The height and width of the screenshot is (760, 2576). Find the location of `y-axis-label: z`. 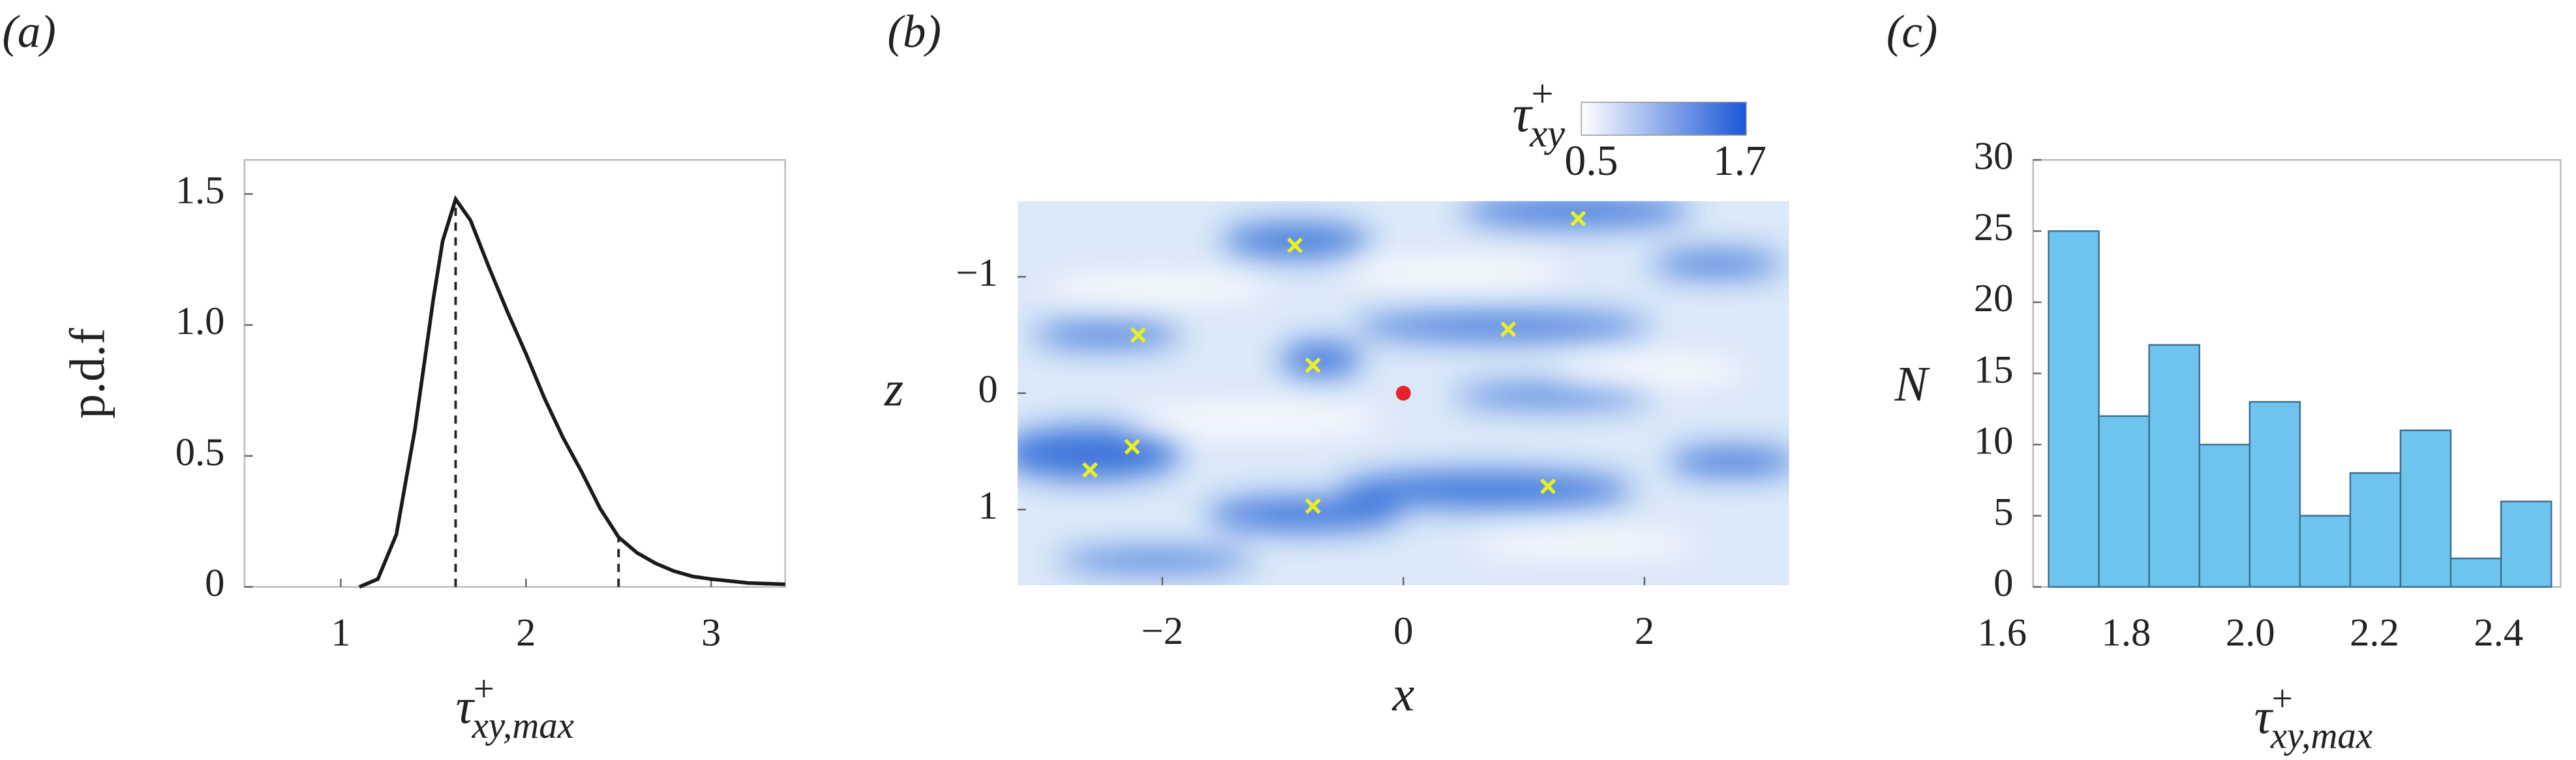

y-axis-label: z is located at coordinates (894, 388).